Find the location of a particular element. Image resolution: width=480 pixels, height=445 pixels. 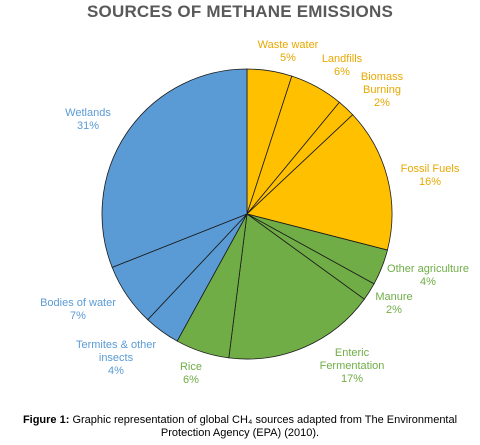

pie-slice-fossil-fuels is located at coordinates (319, 182).